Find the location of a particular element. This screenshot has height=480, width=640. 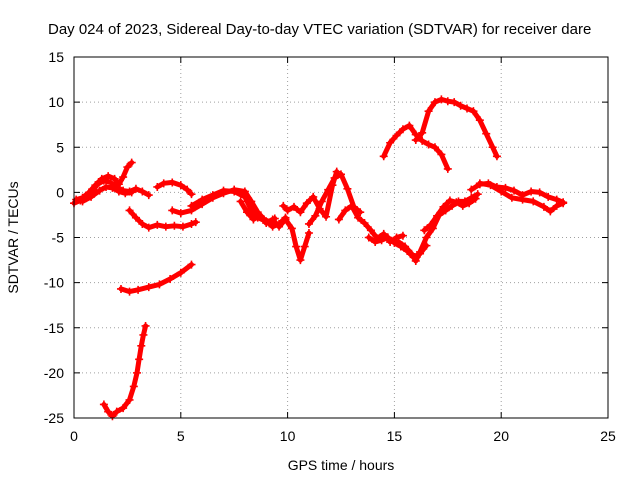

series-seg-t is located at coordinates (456, 128).